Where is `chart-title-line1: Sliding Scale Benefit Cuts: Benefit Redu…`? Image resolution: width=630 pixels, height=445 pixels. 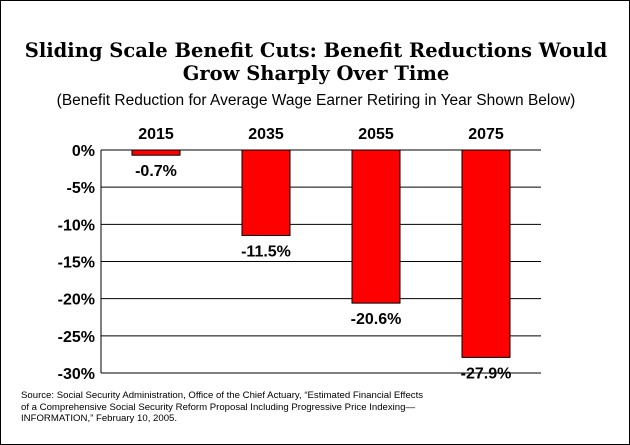
chart-title-line1: Sliding Scale Benefit Cuts: Benefit Redu… is located at coordinates (316, 50).